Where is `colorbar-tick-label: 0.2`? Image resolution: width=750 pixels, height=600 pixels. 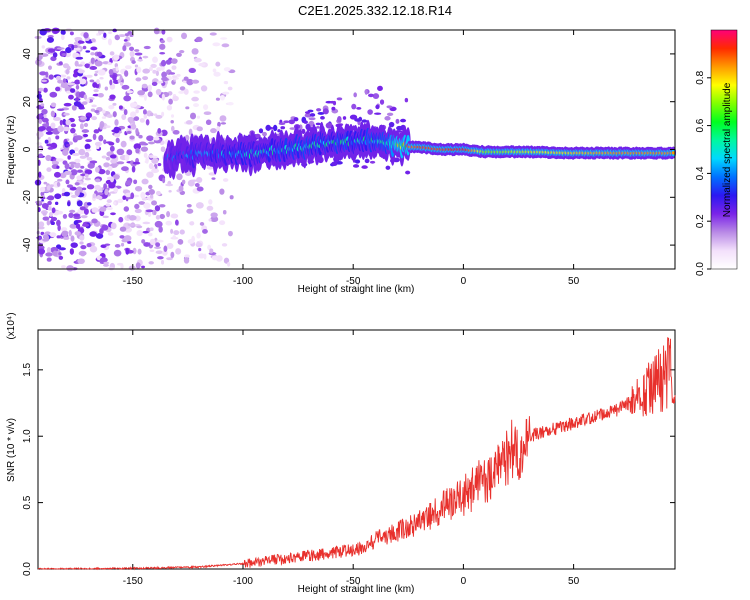
colorbar-tick-label: 0.2 is located at coordinates (700, 221).